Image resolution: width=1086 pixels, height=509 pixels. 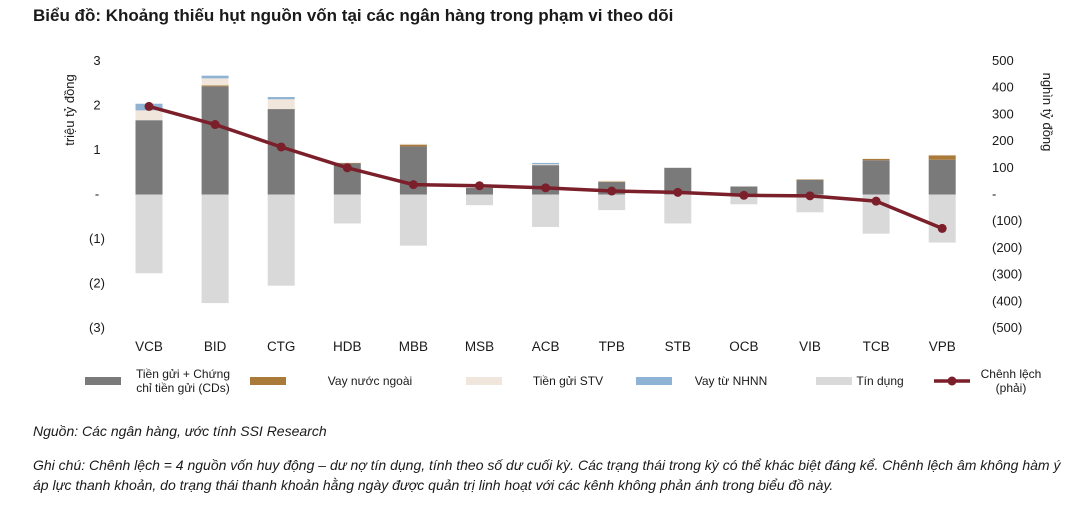 What do you see at coordinates (876, 201) in the screenshot?
I see `gap-point-tcb` at bounding box center [876, 201].